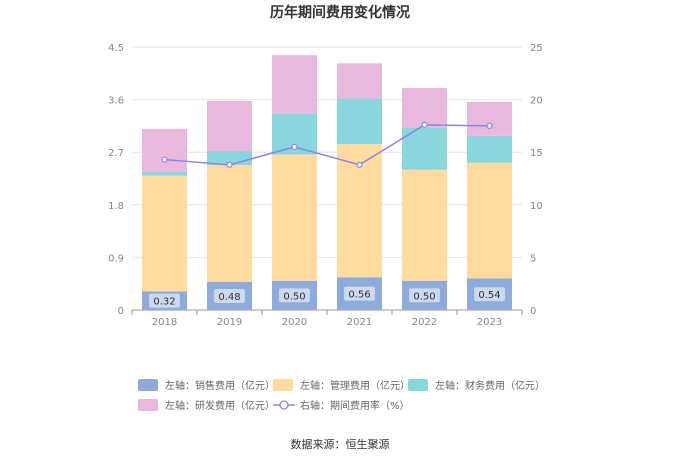 This screenshot has width=680, height=460. What do you see at coordinates (536, 48) in the screenshot?
I see `y-right-tick-label: 25` at bounding box center [536, 48].